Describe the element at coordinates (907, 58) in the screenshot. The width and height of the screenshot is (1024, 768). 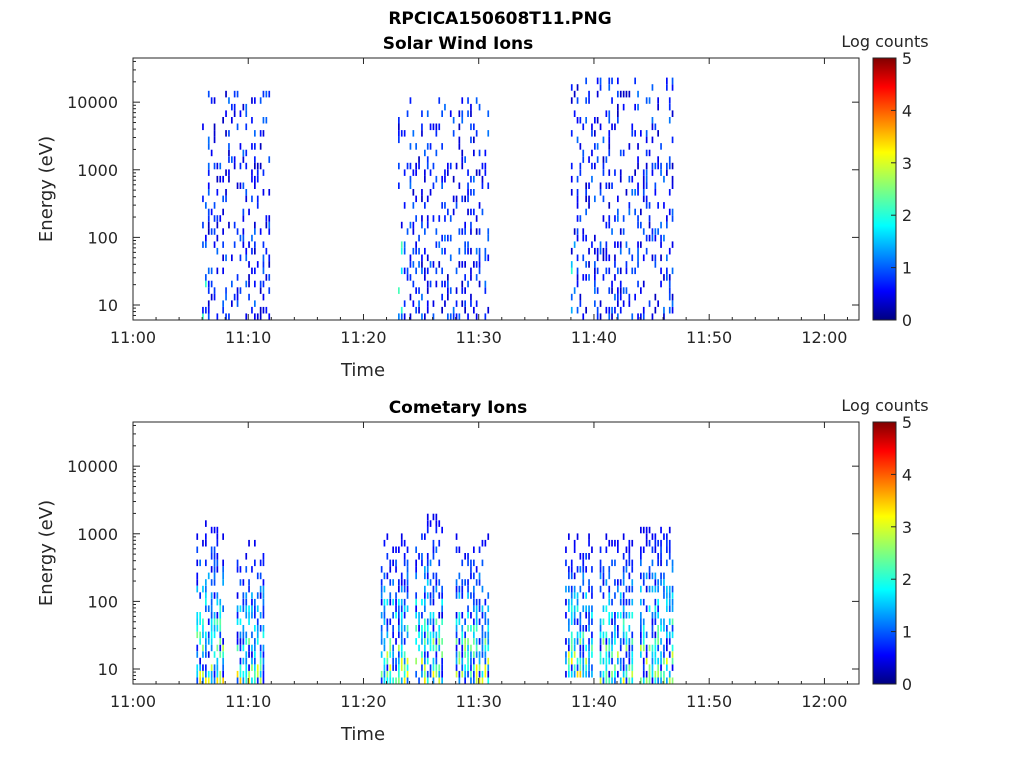
I see `colorbar-tick-label: 5` at that location.